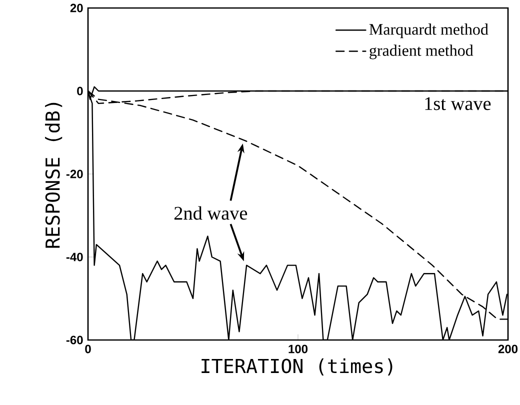  I want to click on annotation: 1st wave, so click(458, 103).